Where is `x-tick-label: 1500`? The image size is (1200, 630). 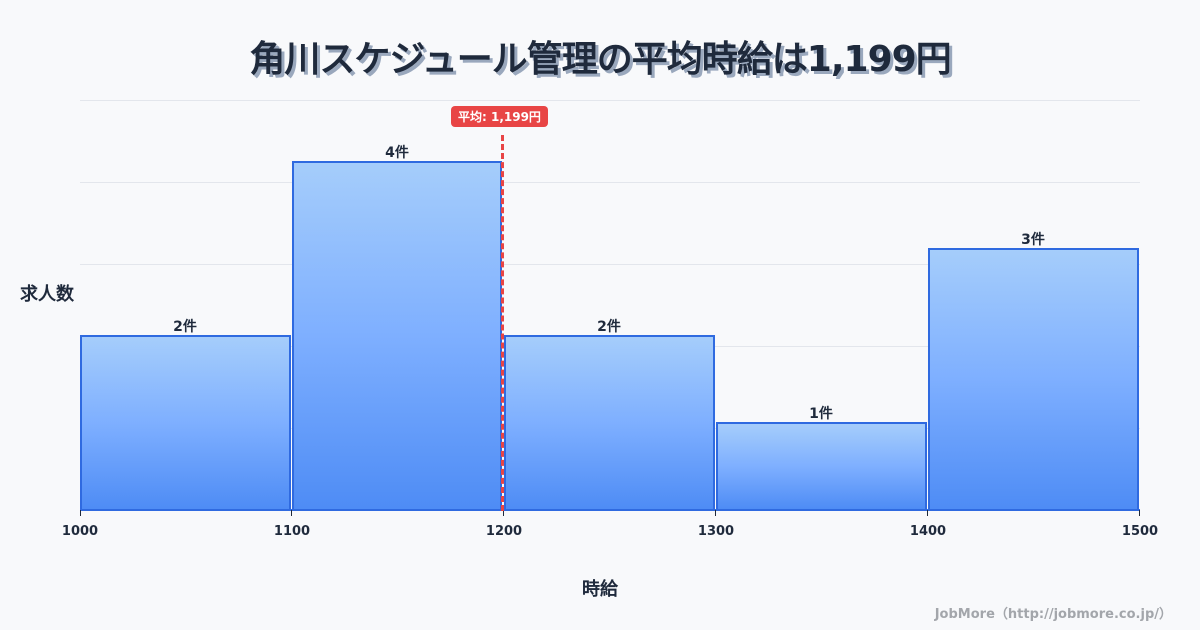 x-tick-label: 1500 is located at coordinates (1140, 531).